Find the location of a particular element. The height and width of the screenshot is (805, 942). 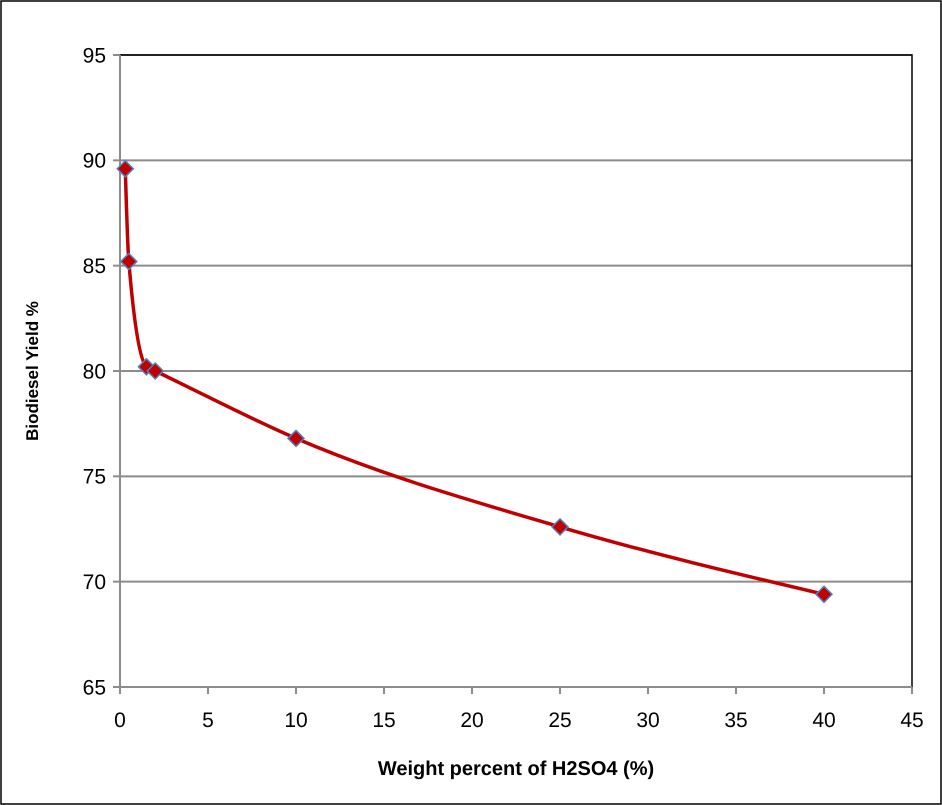

y-tick-label: 80 is located at coordinates (94, 372).